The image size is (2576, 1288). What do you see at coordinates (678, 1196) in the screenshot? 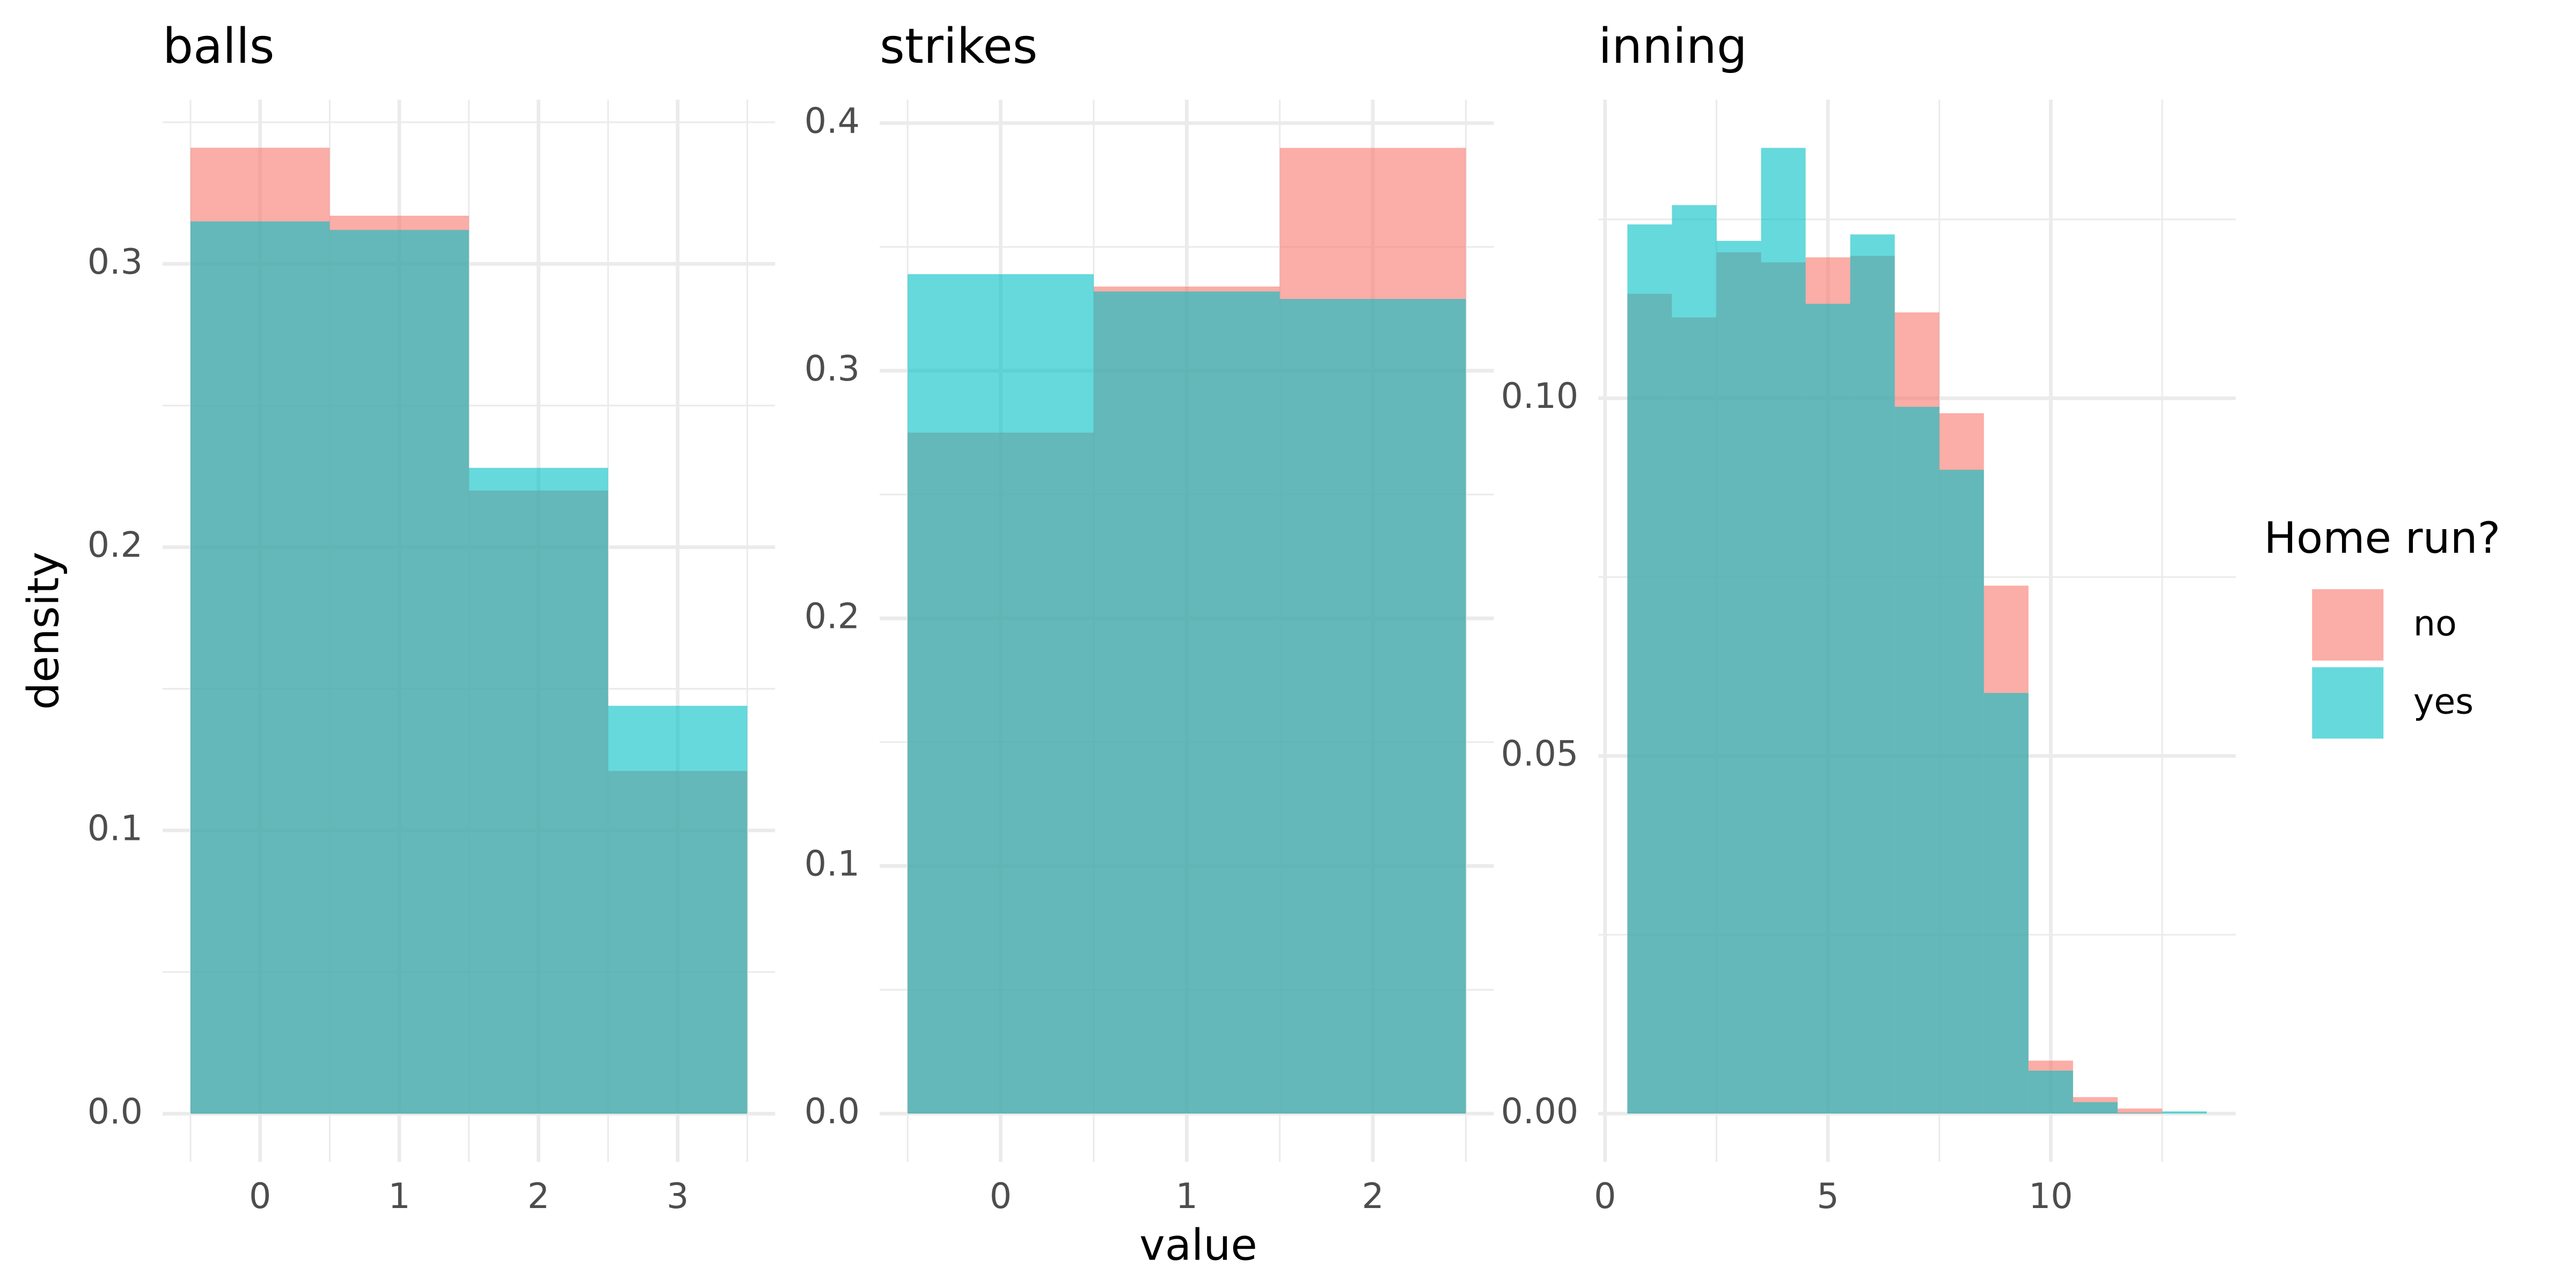
I see `x-tick-label: 3` at bounding box center [678, 1196].